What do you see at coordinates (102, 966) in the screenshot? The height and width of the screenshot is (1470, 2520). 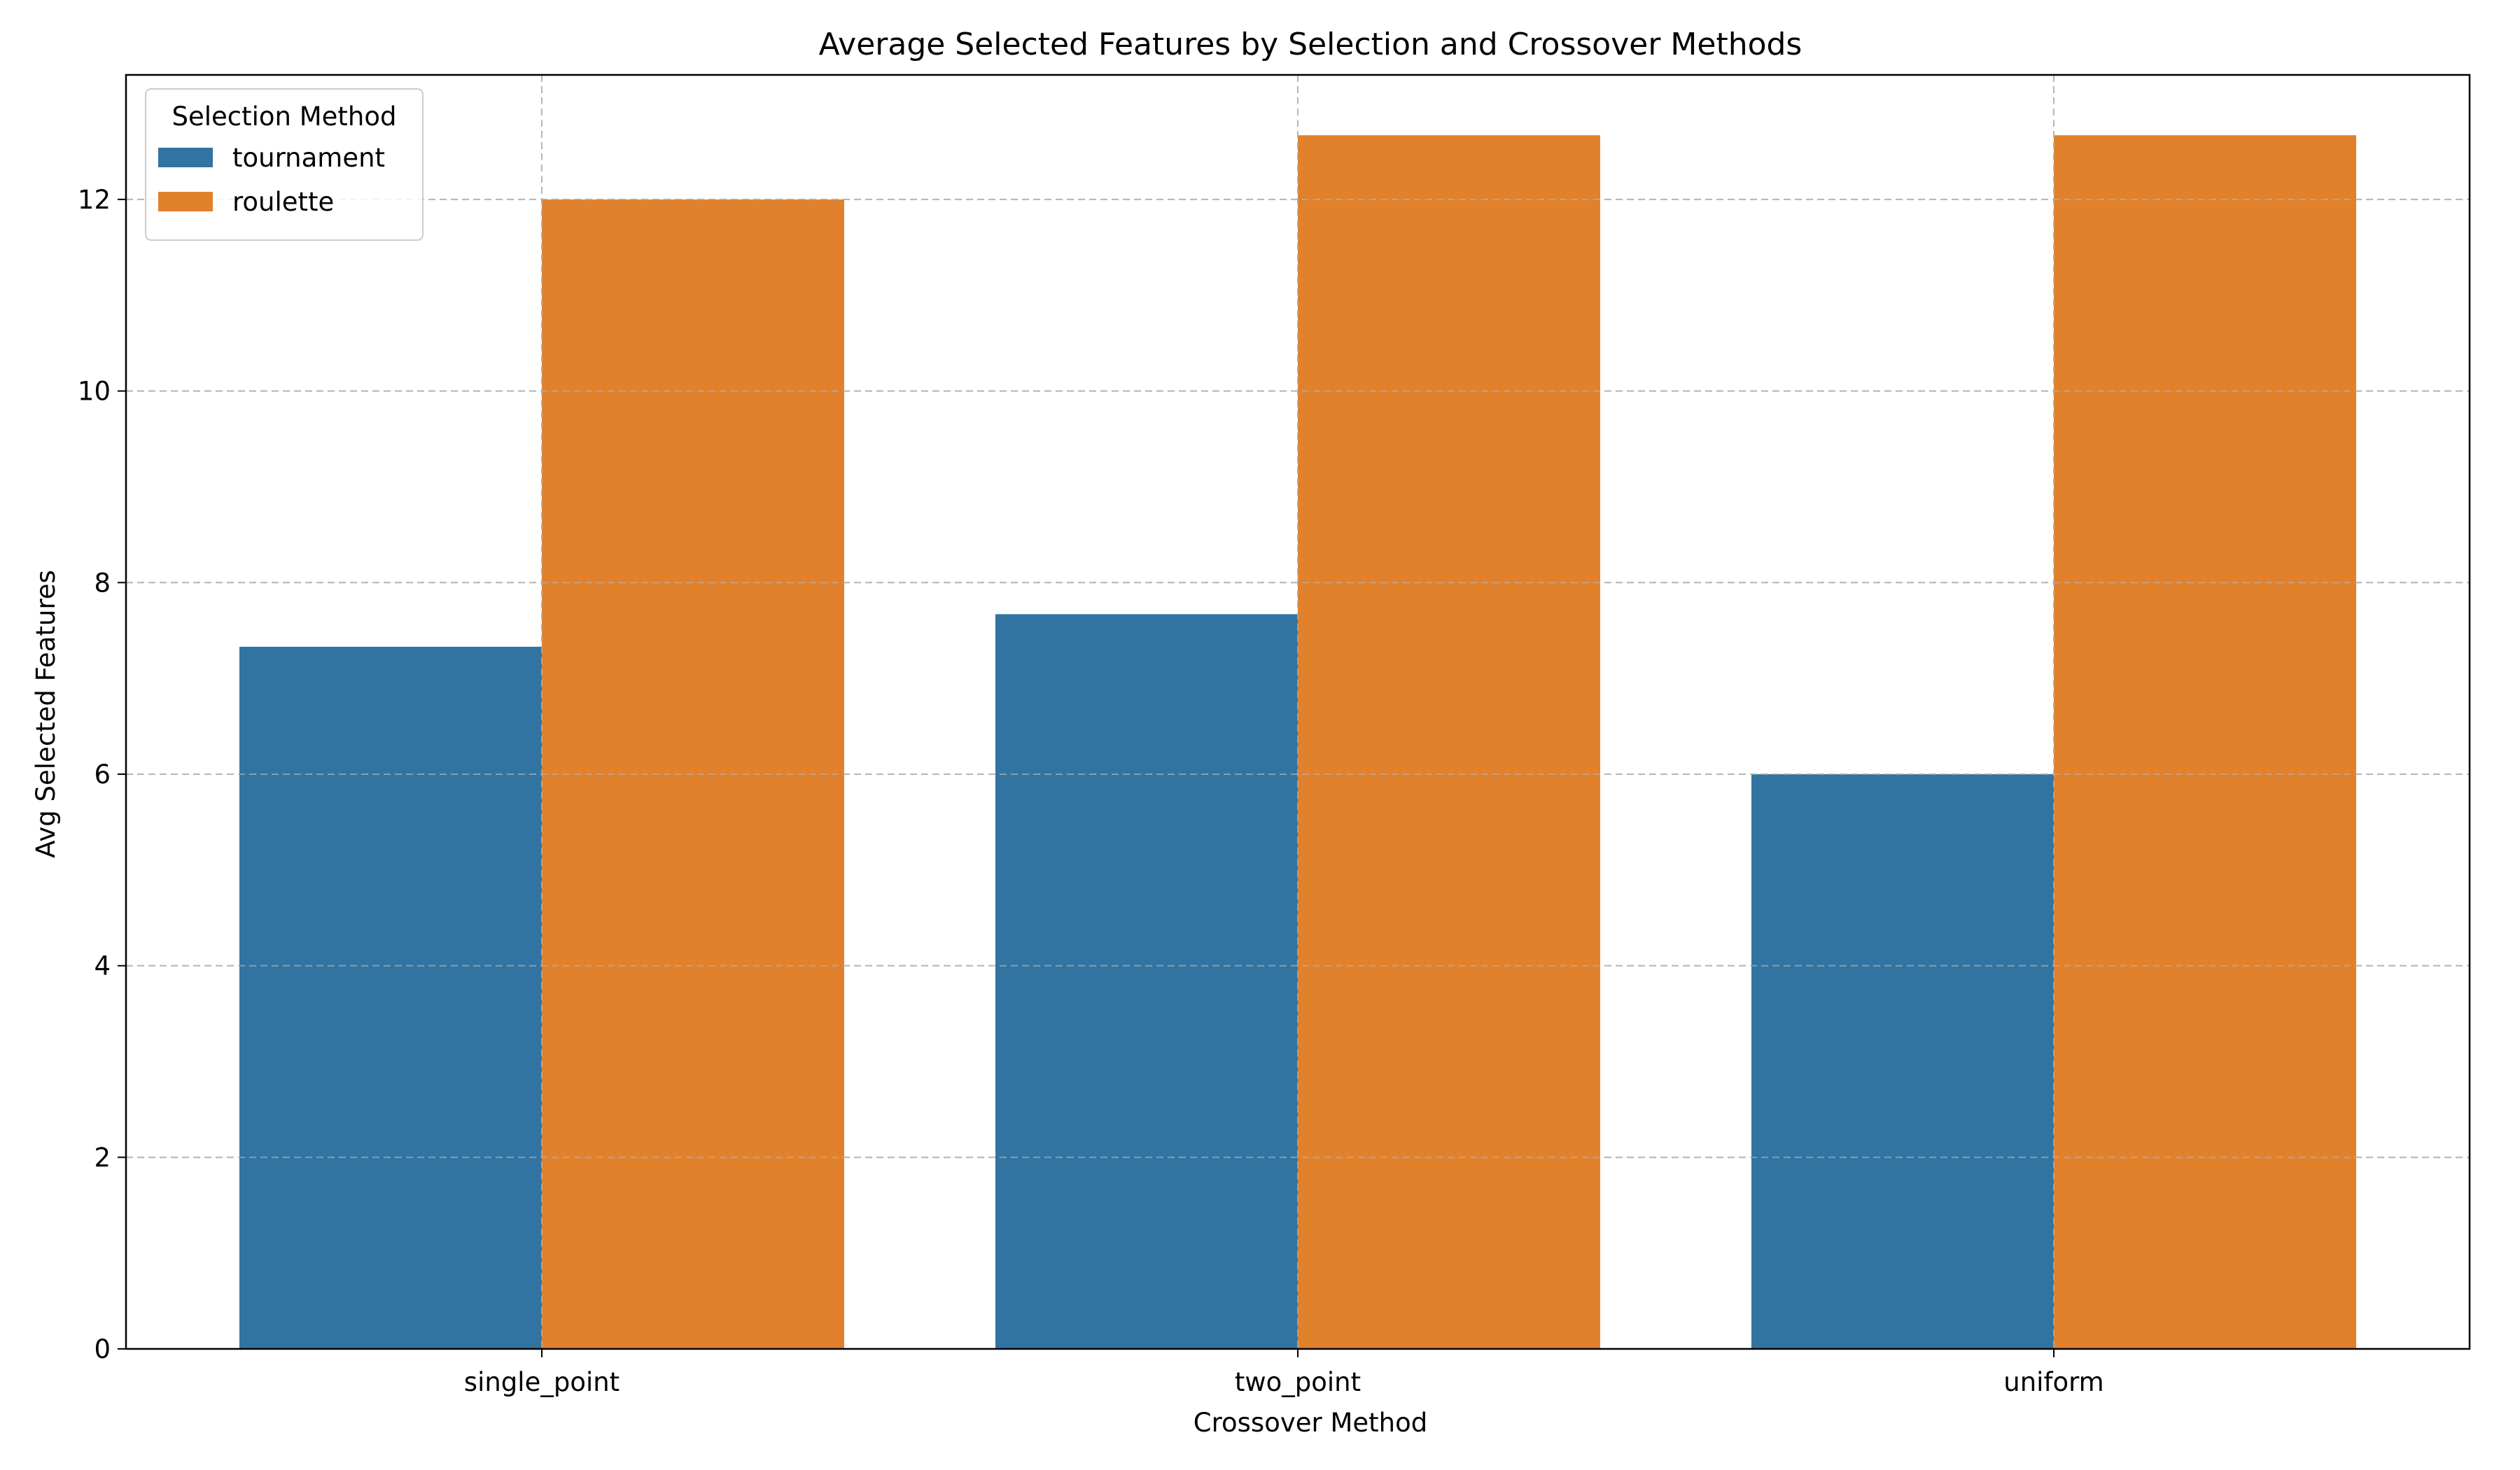 I see `y-tick-label: 4` at bounding box center [102, 966].